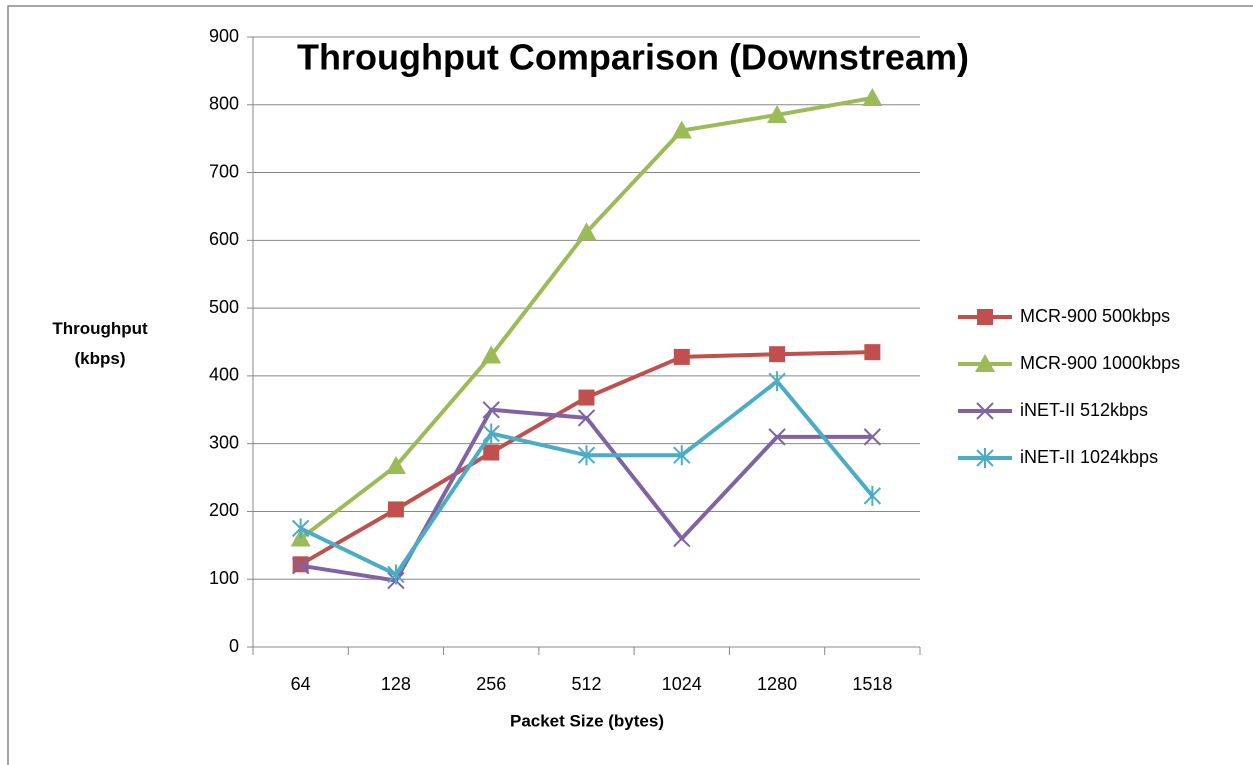 This screenshot has width=1253, height=765. What do you see at coordinates (301, 684) in the screenshot?
I see `x-tick-label: 64` at bounding box center [301, 684].